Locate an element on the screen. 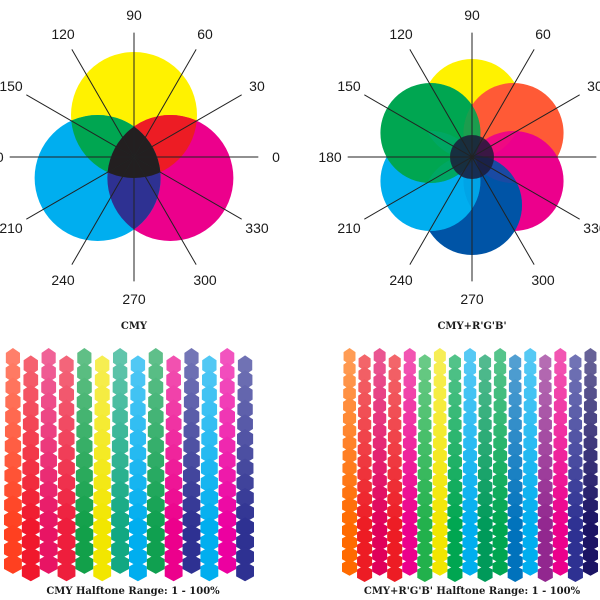 This screenshot has width=600, height=600. angle-label-300: 300 is located at coordinates (205, 280).